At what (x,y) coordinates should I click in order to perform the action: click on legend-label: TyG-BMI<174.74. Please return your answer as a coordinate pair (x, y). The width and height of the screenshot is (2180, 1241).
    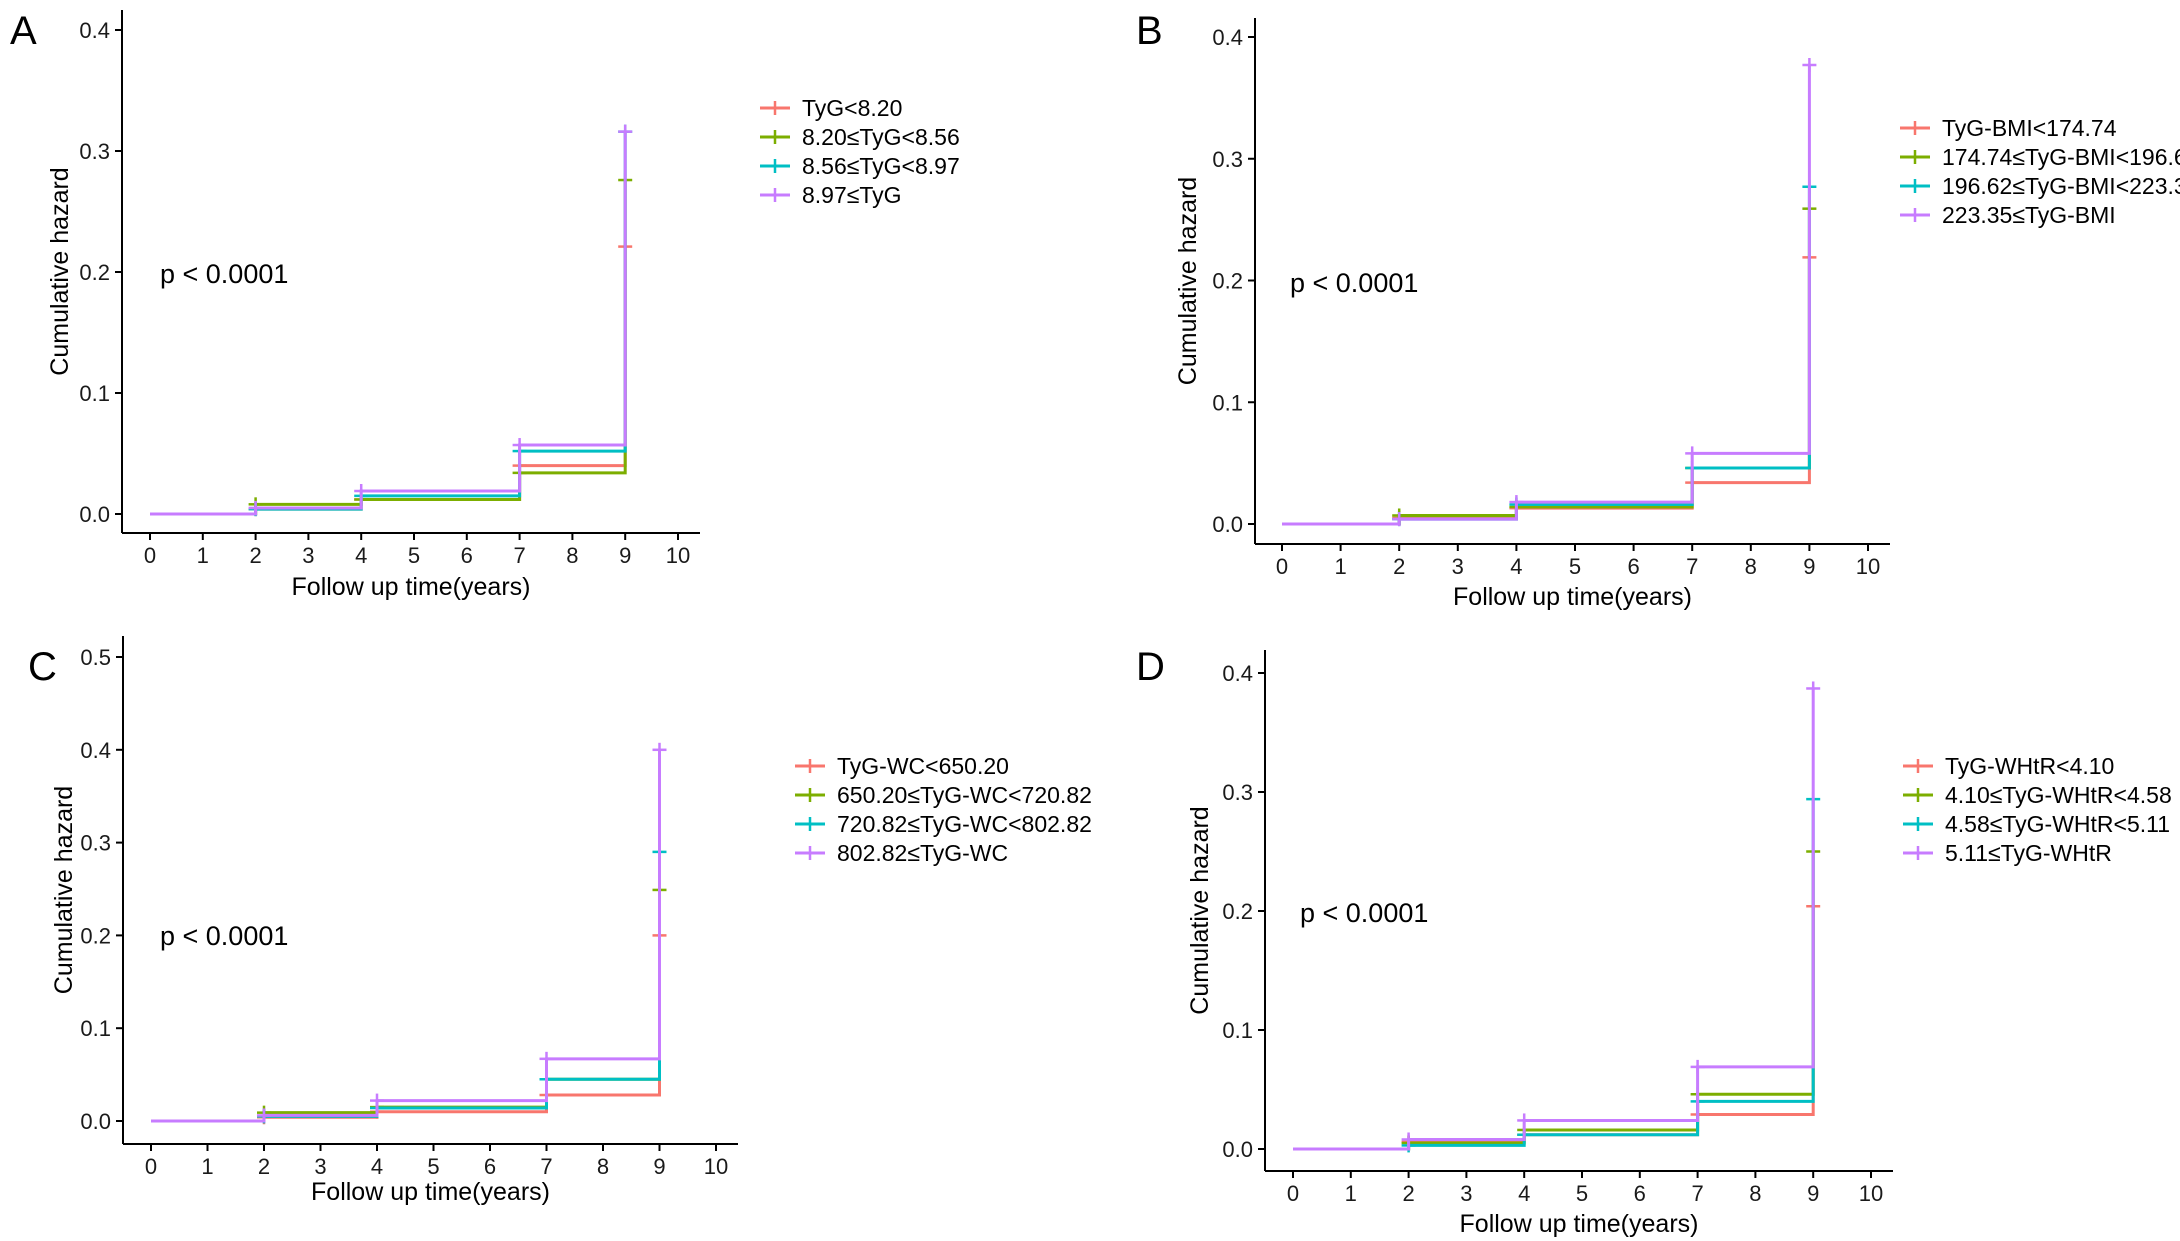
    Looking at the image, I should click on (2029, 128).